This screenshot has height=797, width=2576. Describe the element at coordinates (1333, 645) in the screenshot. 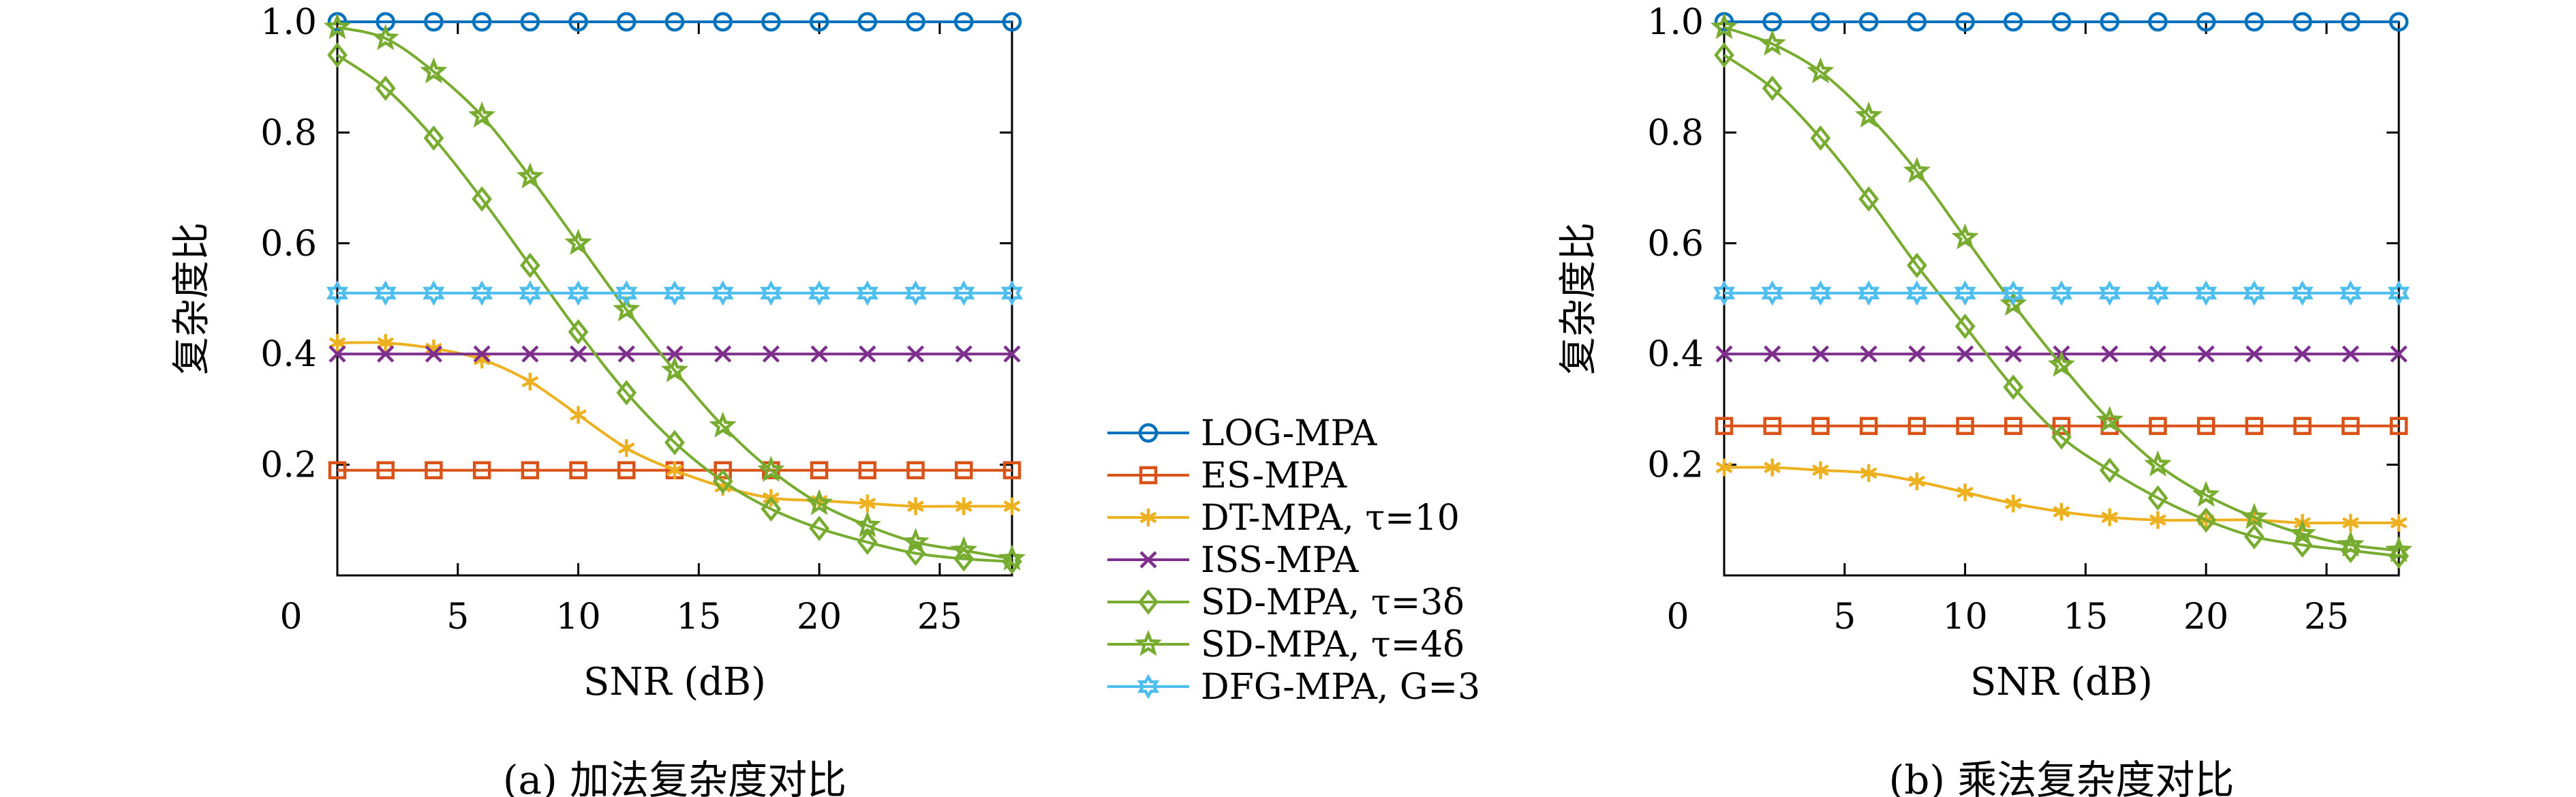

I see `legend-label: SD-MPA, τ=4δ` at that location.